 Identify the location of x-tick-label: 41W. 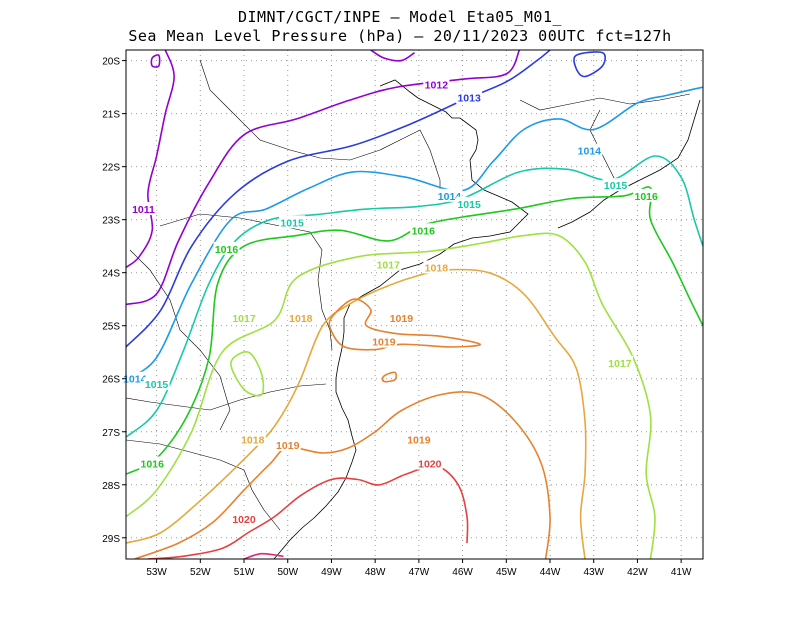
(681, 572).